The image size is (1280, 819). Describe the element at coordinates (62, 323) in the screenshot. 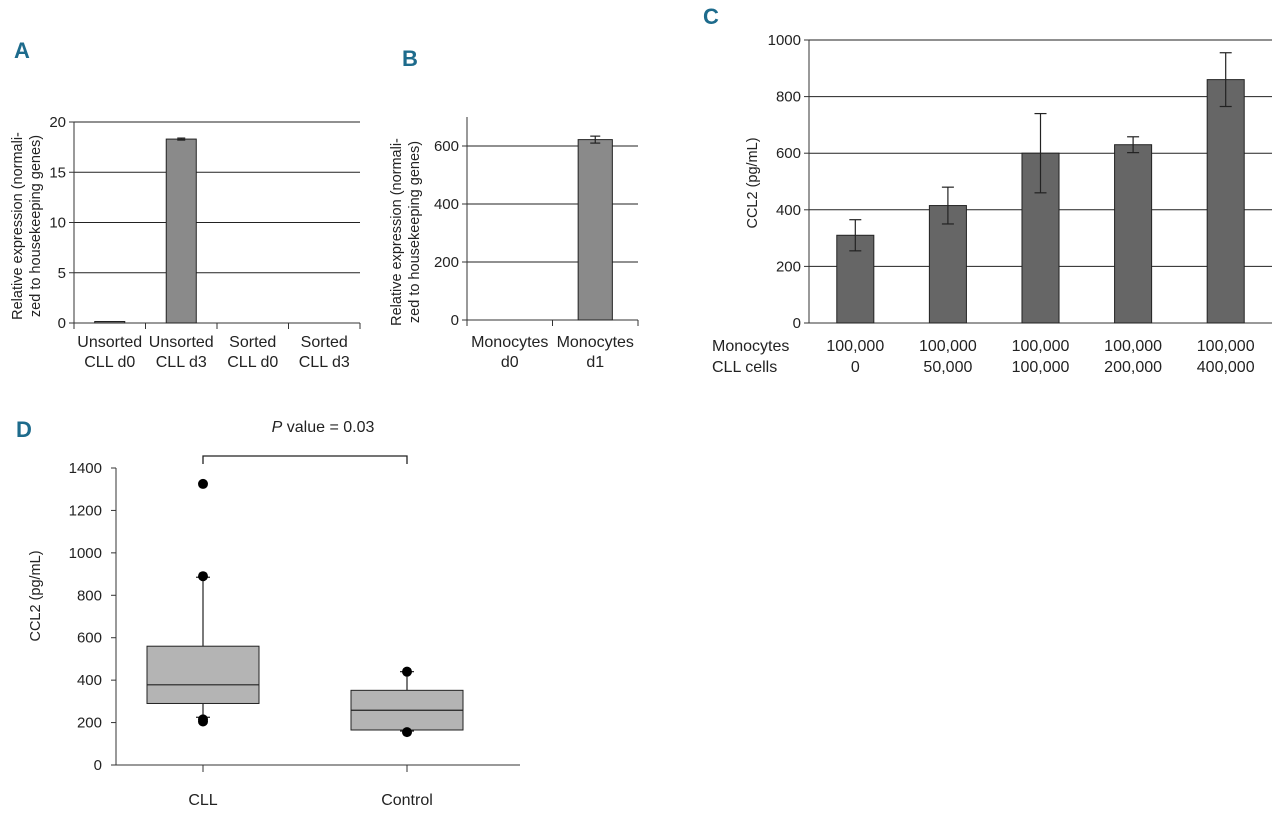

I see `panel-a-ytick-label-0: 0` at that location.